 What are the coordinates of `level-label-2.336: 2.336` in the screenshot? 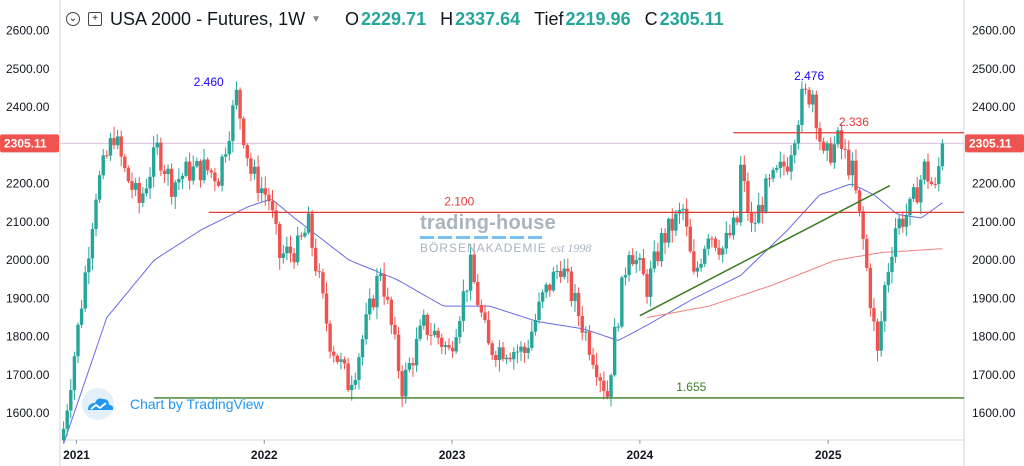 It's located at (854, 122).